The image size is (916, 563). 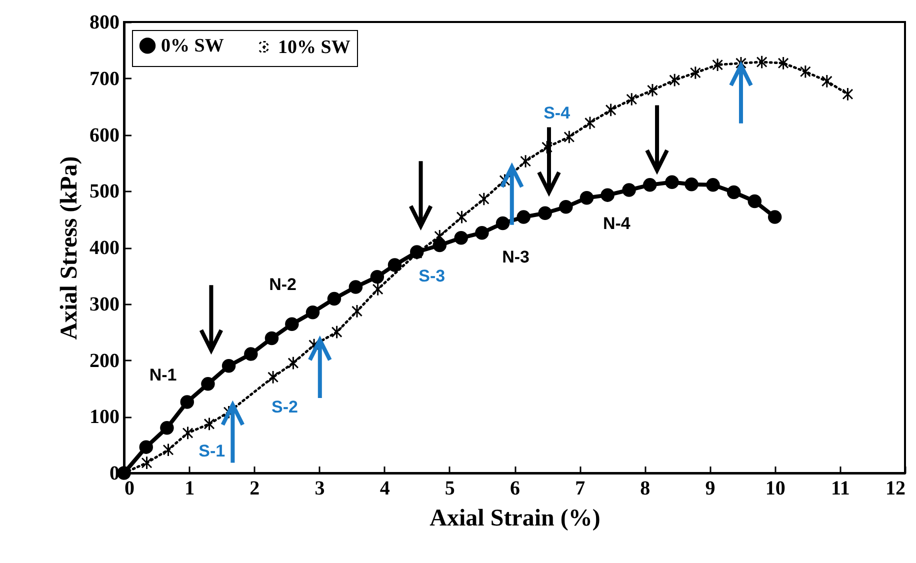 What do you see at coordinates (515, 519) in the screenshot?
I see `x-axis-title: Axial Strain (%)` at bounding box center [515, 519].